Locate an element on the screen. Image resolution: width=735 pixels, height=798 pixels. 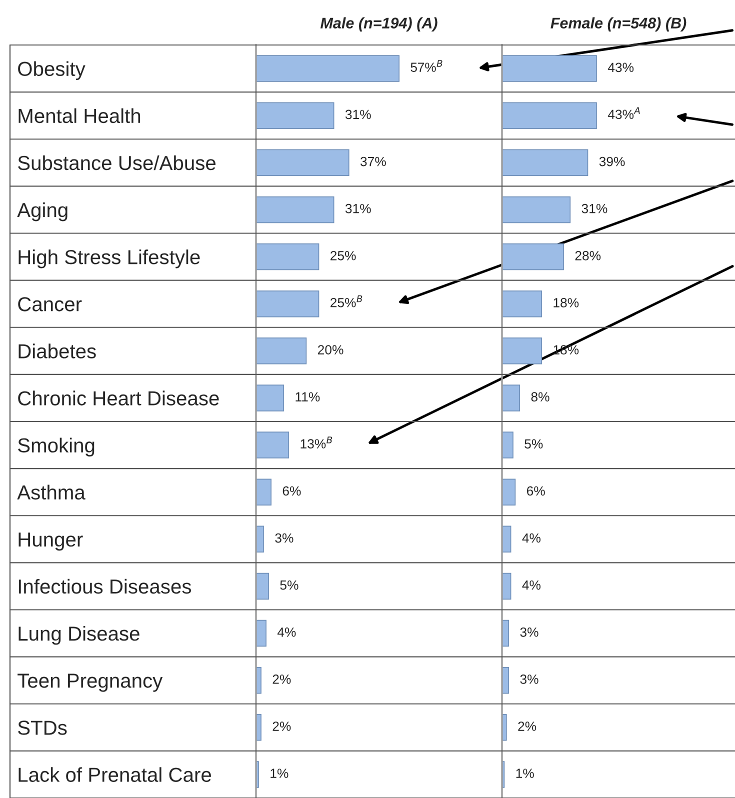
y-tick-label: Hunger is located at coordinates (50, 541).